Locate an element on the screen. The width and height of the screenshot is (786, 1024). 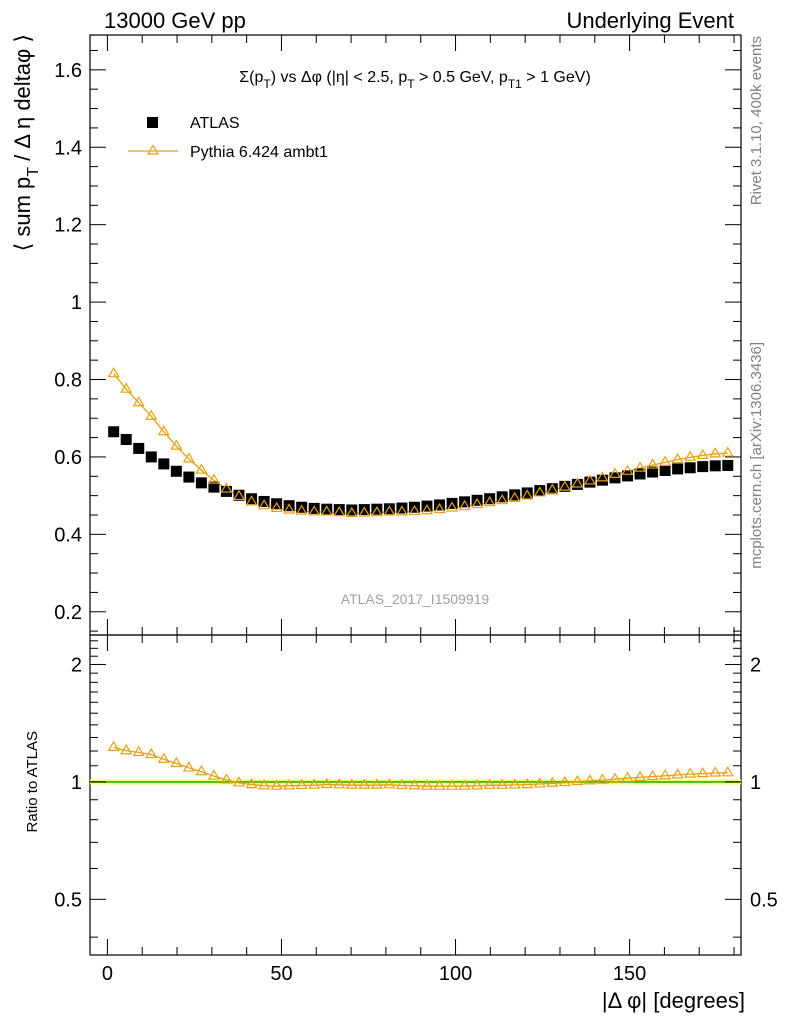
ylabel-part: ⟨ sum p is located at coordinates (22, 214).